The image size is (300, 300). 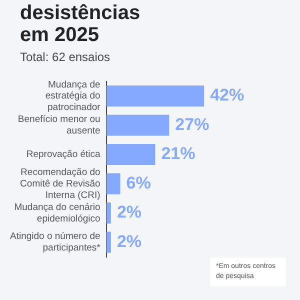 What do you see at coordinates (59, 125) in the screenshot?
I see `y-tick-label: Benefício menor ou ausente` at bounding box center [59, 125].